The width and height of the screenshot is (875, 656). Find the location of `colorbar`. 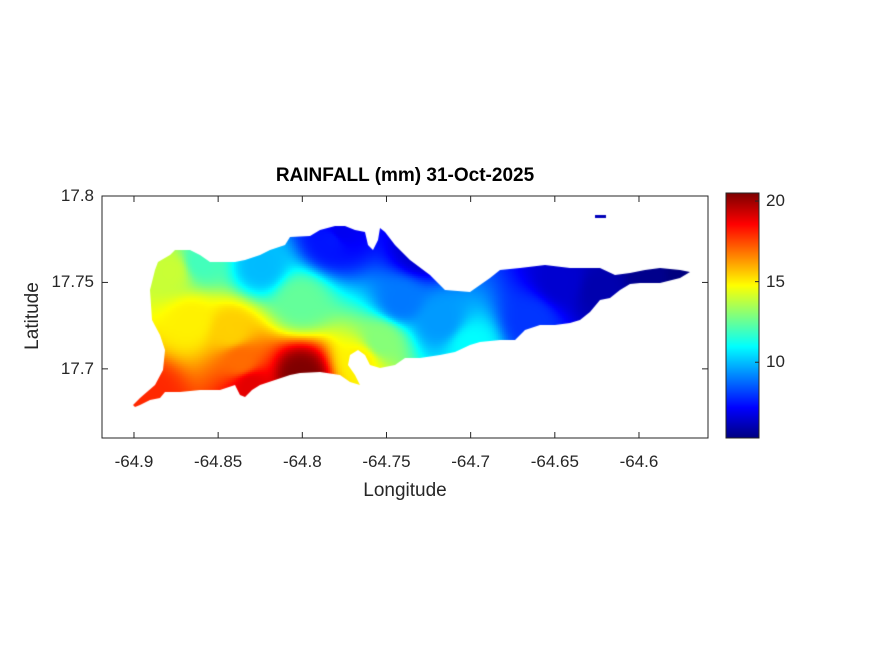

colorbar is located at coordinates (742, 315).